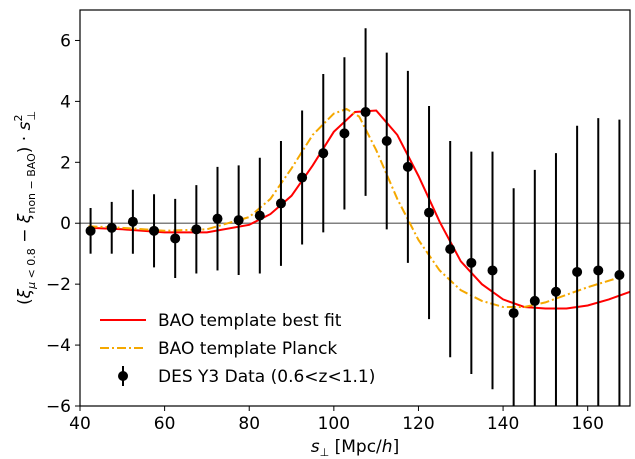 This screenshot has height=459, width=635. Describe the element at coordinates (58, 346) in the screenshot. I see `y-tick-label: −4` at that location.